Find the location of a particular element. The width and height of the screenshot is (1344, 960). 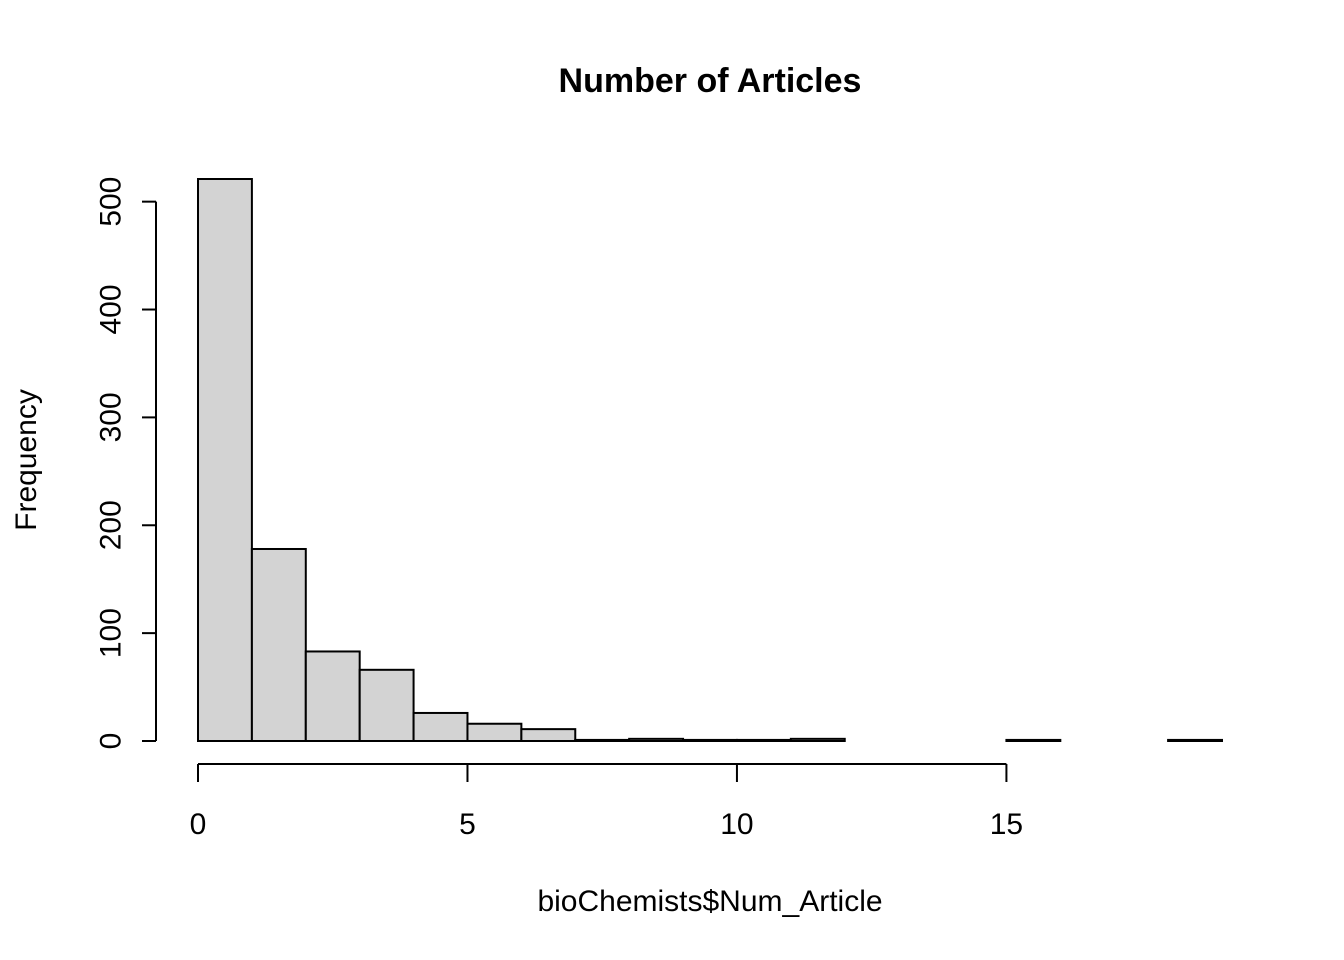

x-axis: 0 5 10 15 is located at coordinates (606, 802).